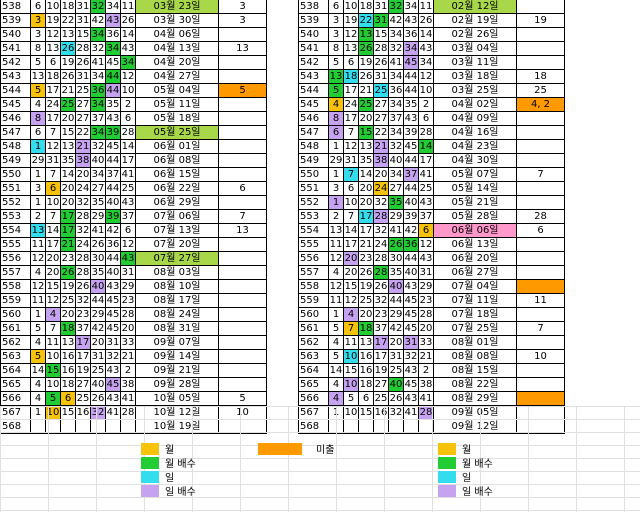 This screenshot has width=640, height=512. Describe the element at coordinates (83, 160) in the screenshot. I see `number-cell: 38` at that location.